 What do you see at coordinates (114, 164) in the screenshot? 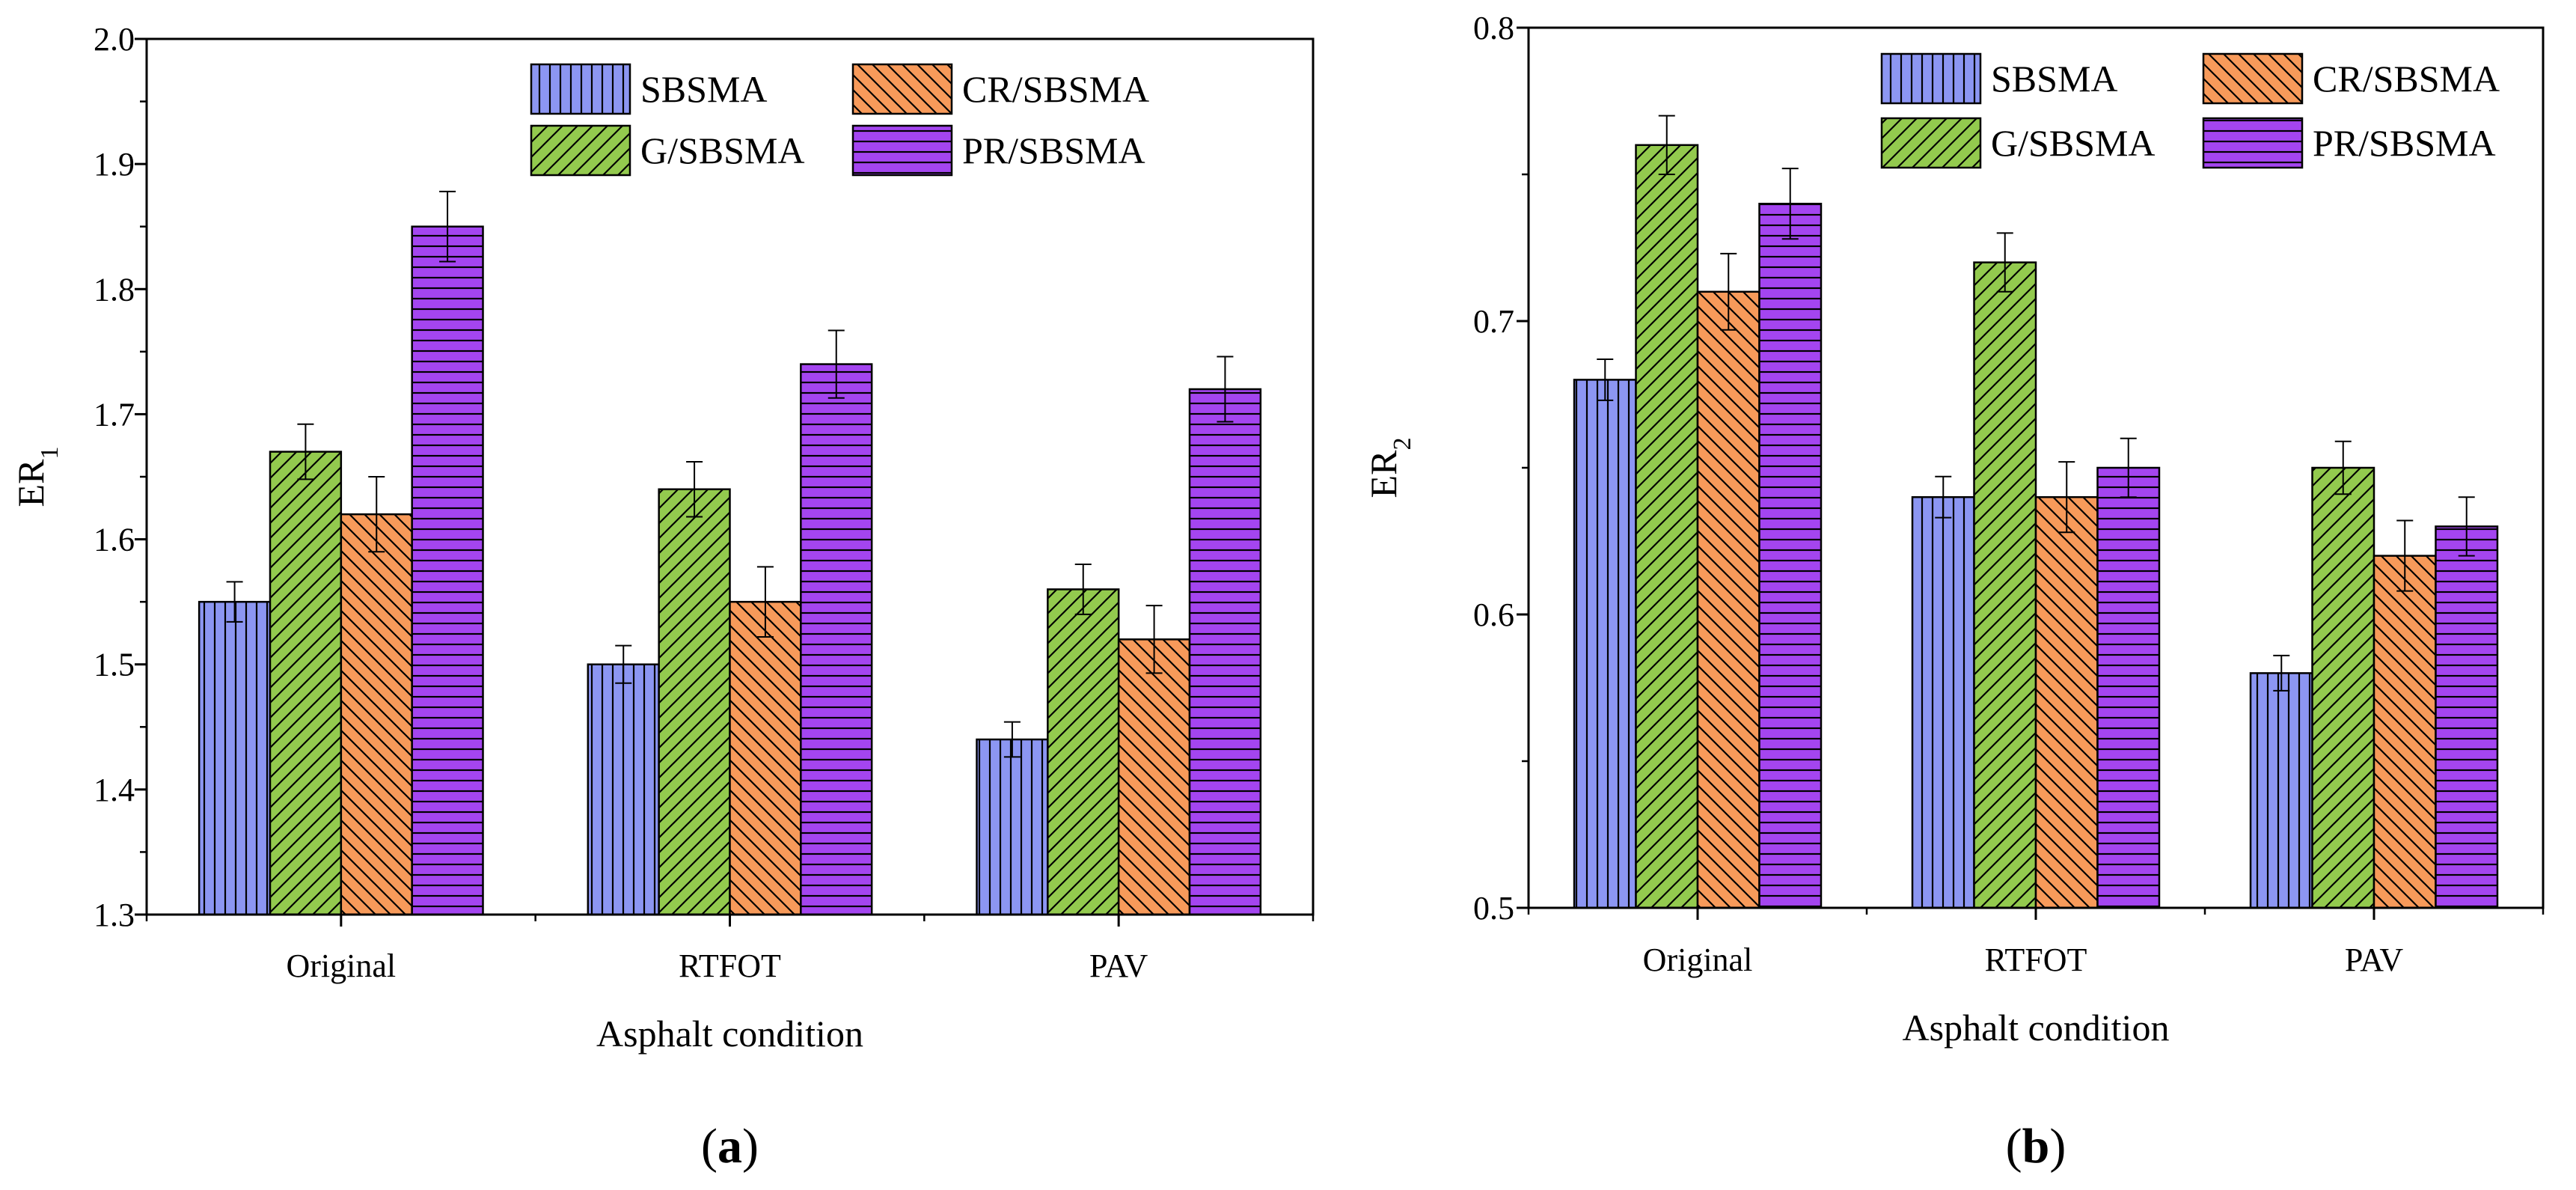
I see `y-tick-label: 1.9` at bounding box center [114, 164].